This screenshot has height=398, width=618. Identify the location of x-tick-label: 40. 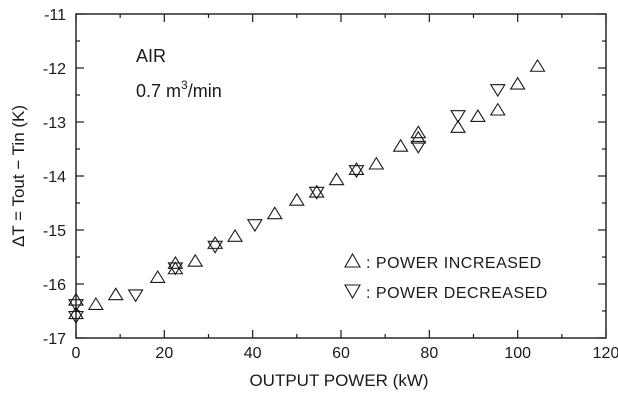
(253, 353).